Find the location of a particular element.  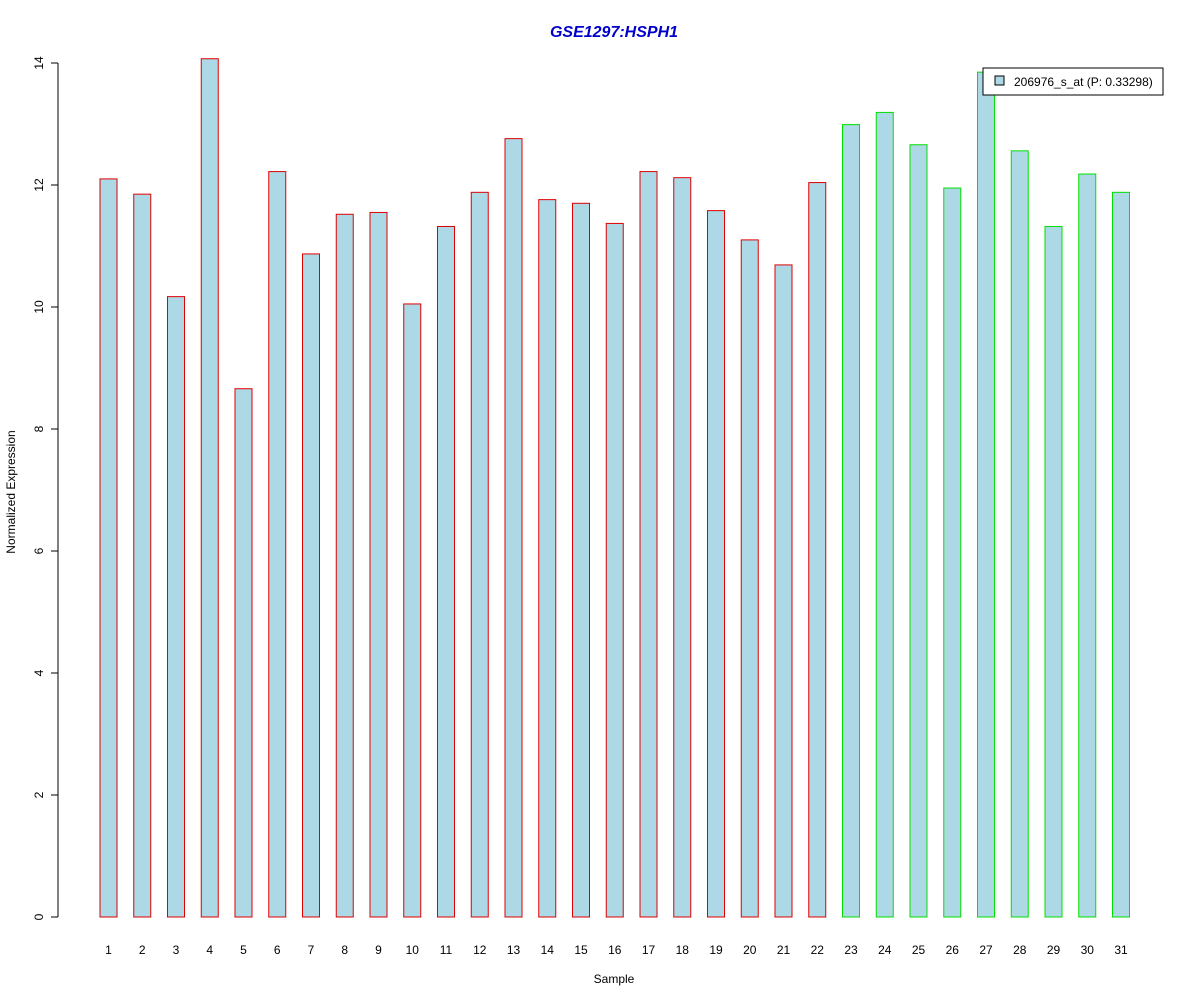

x-tick-label: 8 is located at coordinates (344, 950).